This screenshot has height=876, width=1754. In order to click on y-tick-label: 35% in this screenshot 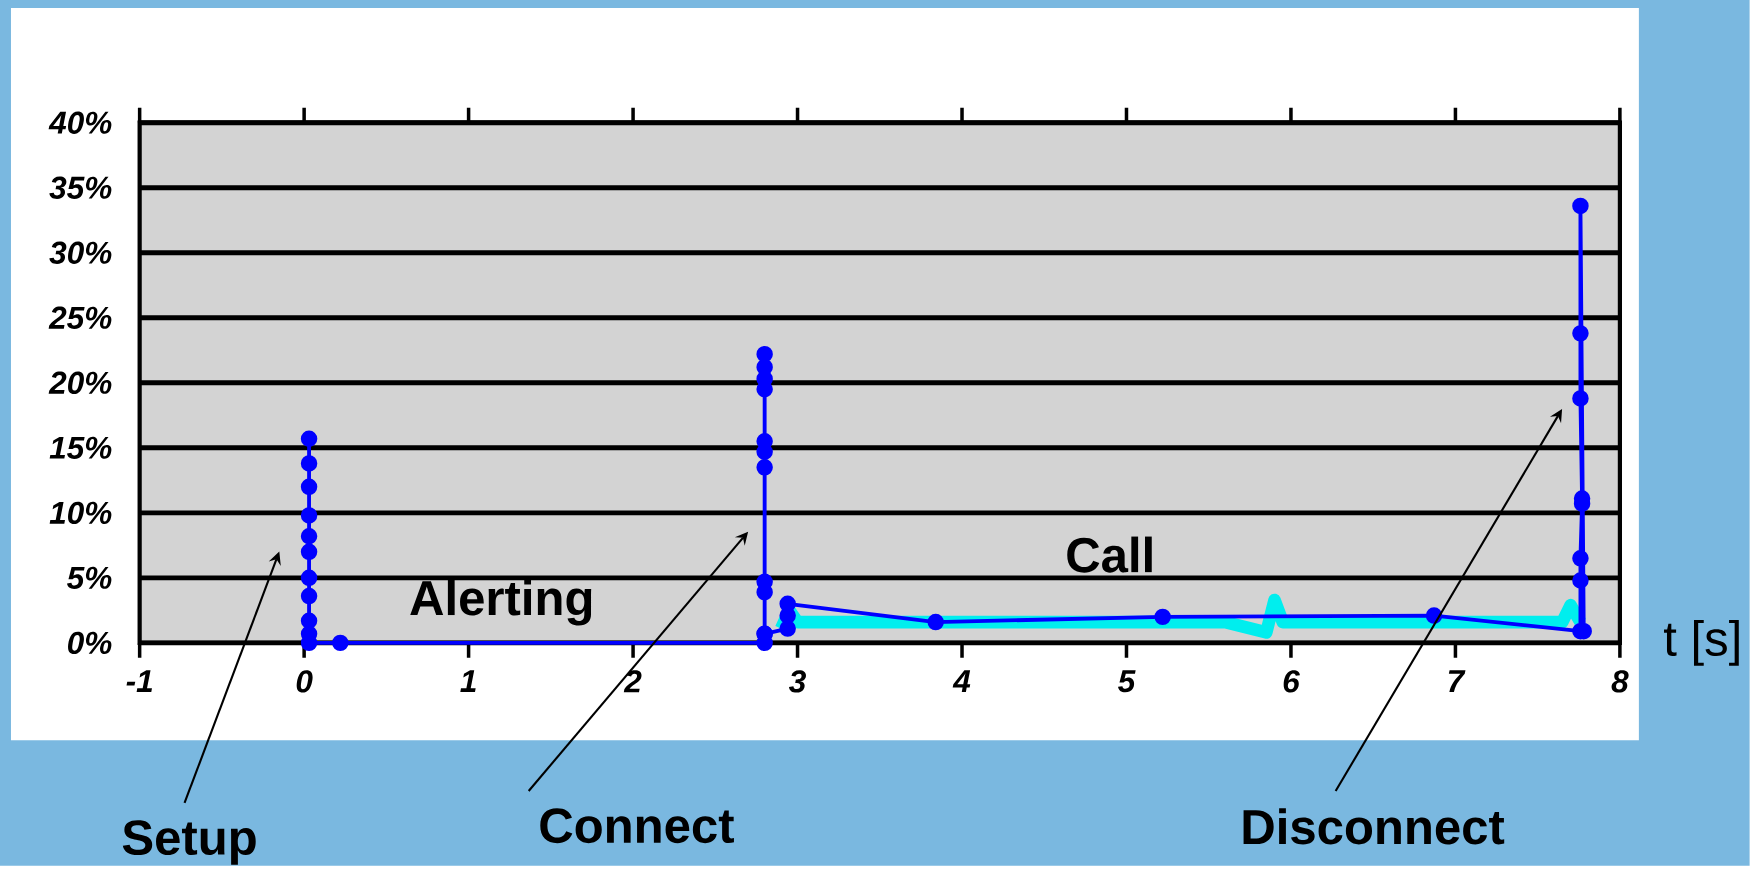, I will do `click(80, 187)`.